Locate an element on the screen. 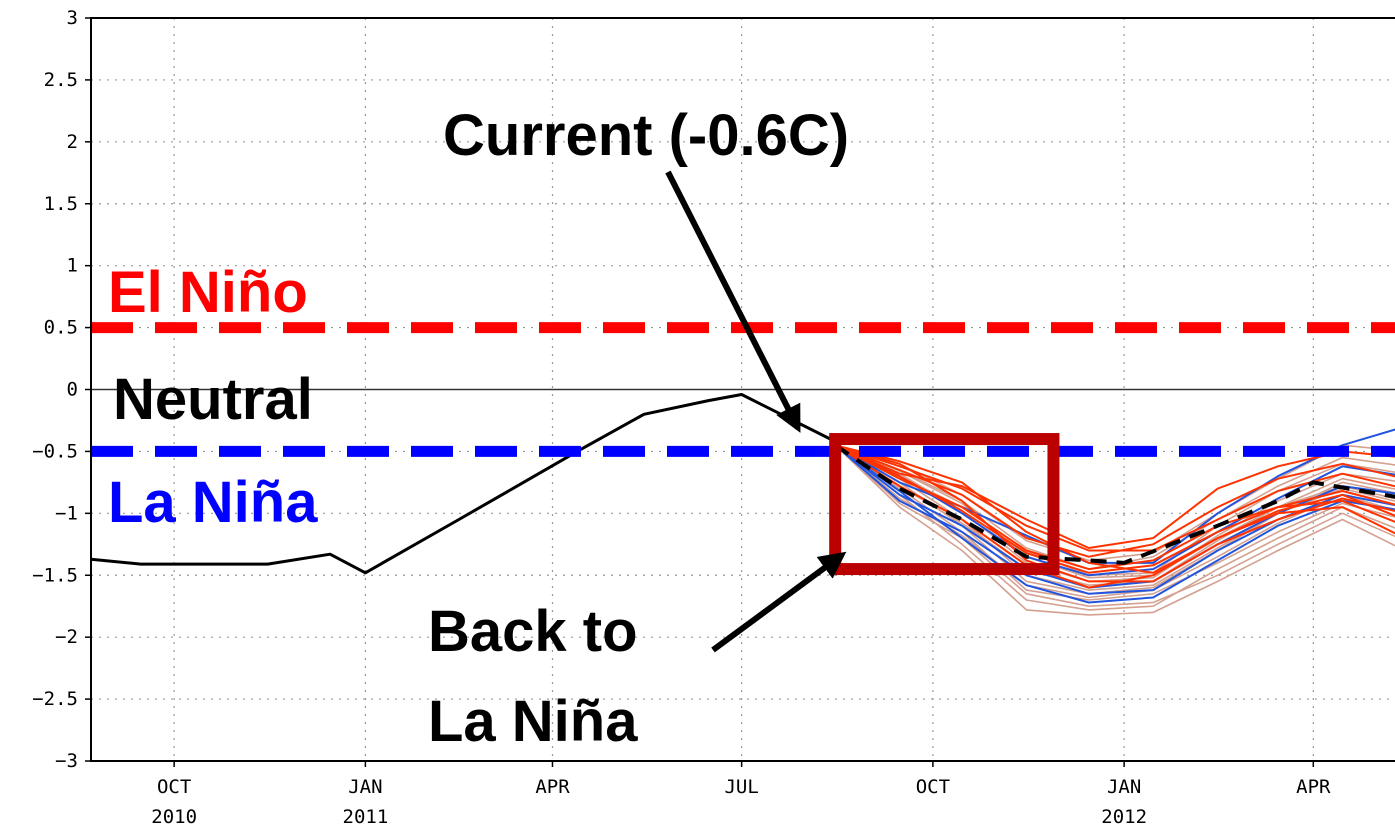 This screenshot has width=1395, height=834. highlight-box-rect is located at coordinates (944, 504).